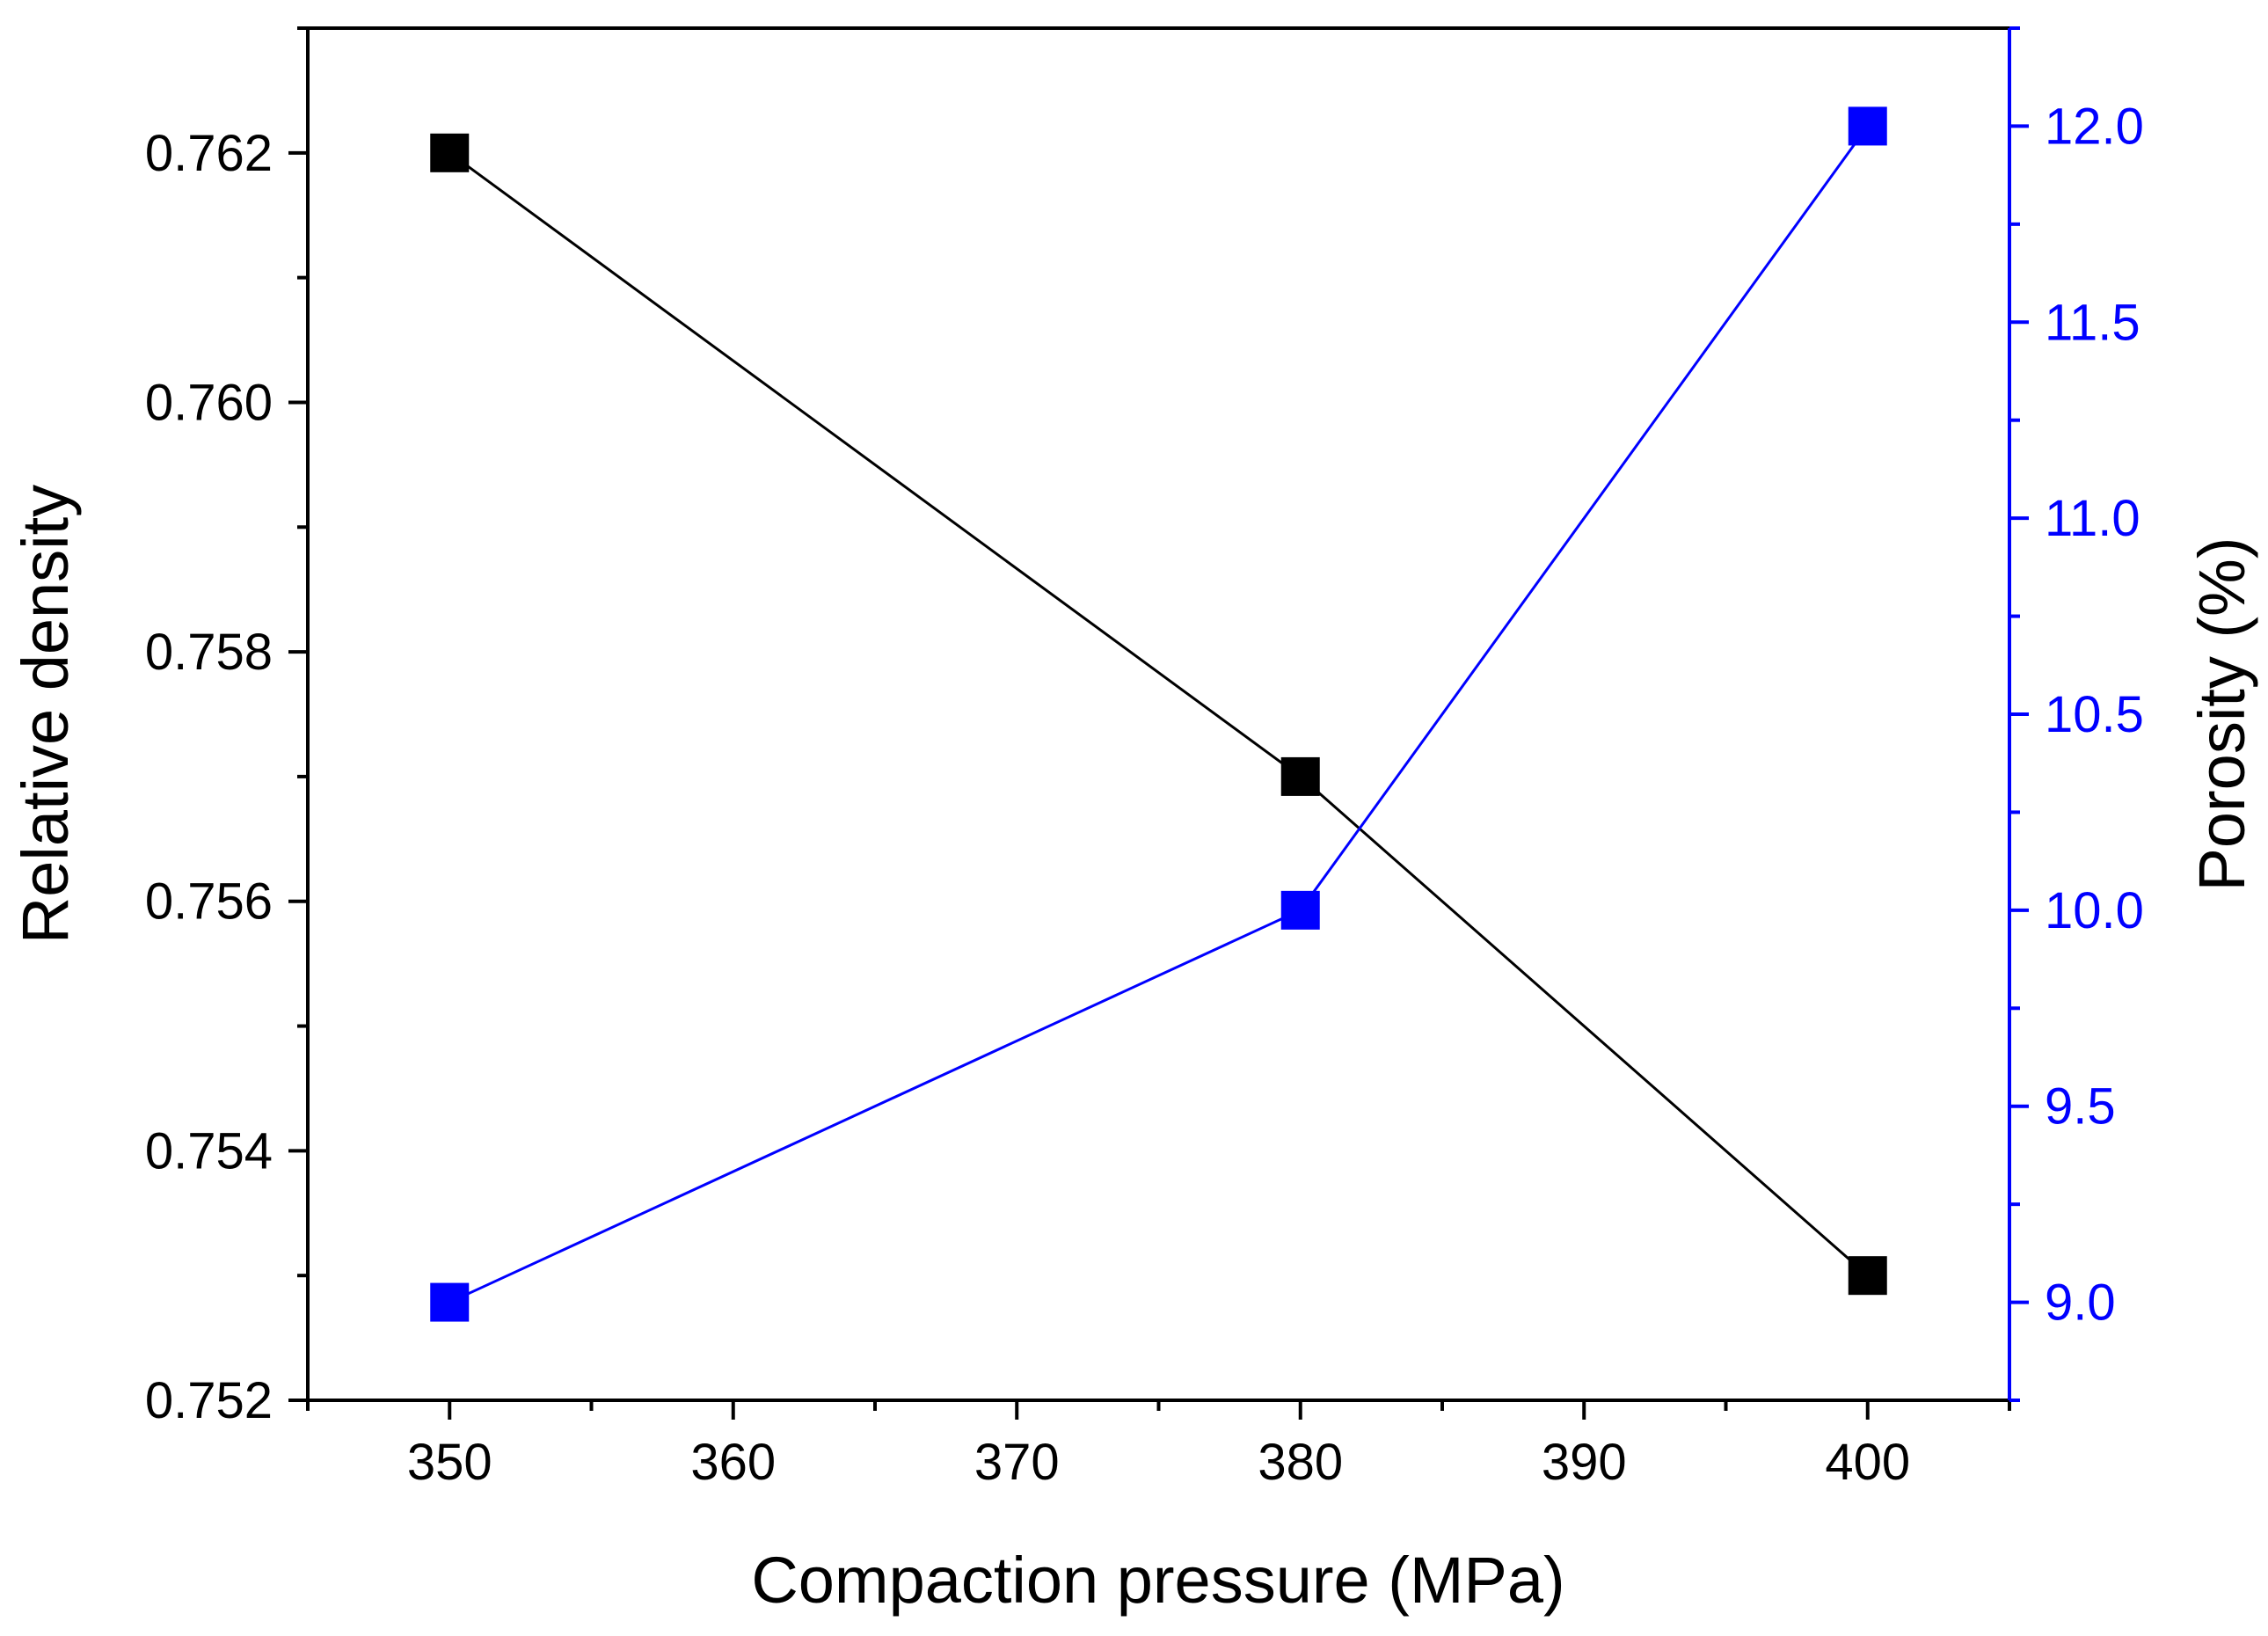 The width and height of the screenshot is (2268, 1636). What do you see at coordinates (45, 714) in the screenshot?
I see `left-y-axis-title: Relative density` at bounding box center [45, 714].